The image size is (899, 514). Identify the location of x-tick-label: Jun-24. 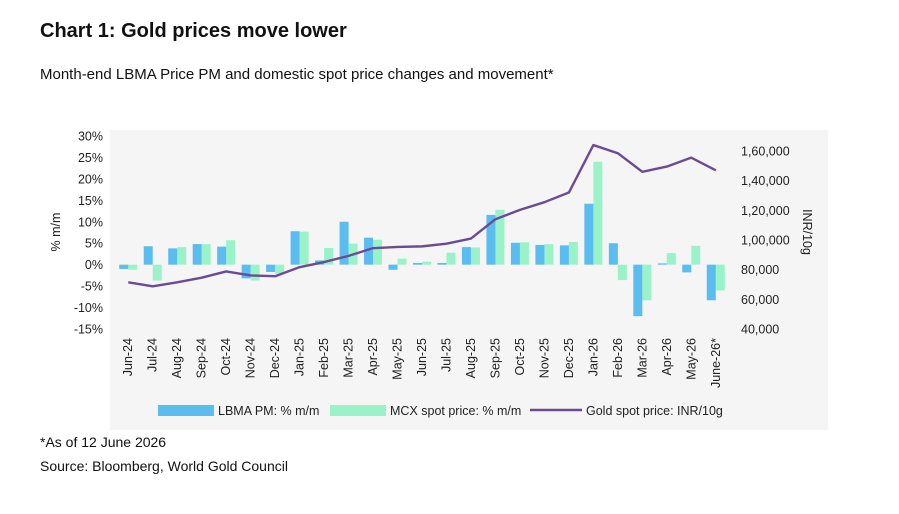
(128, 357).